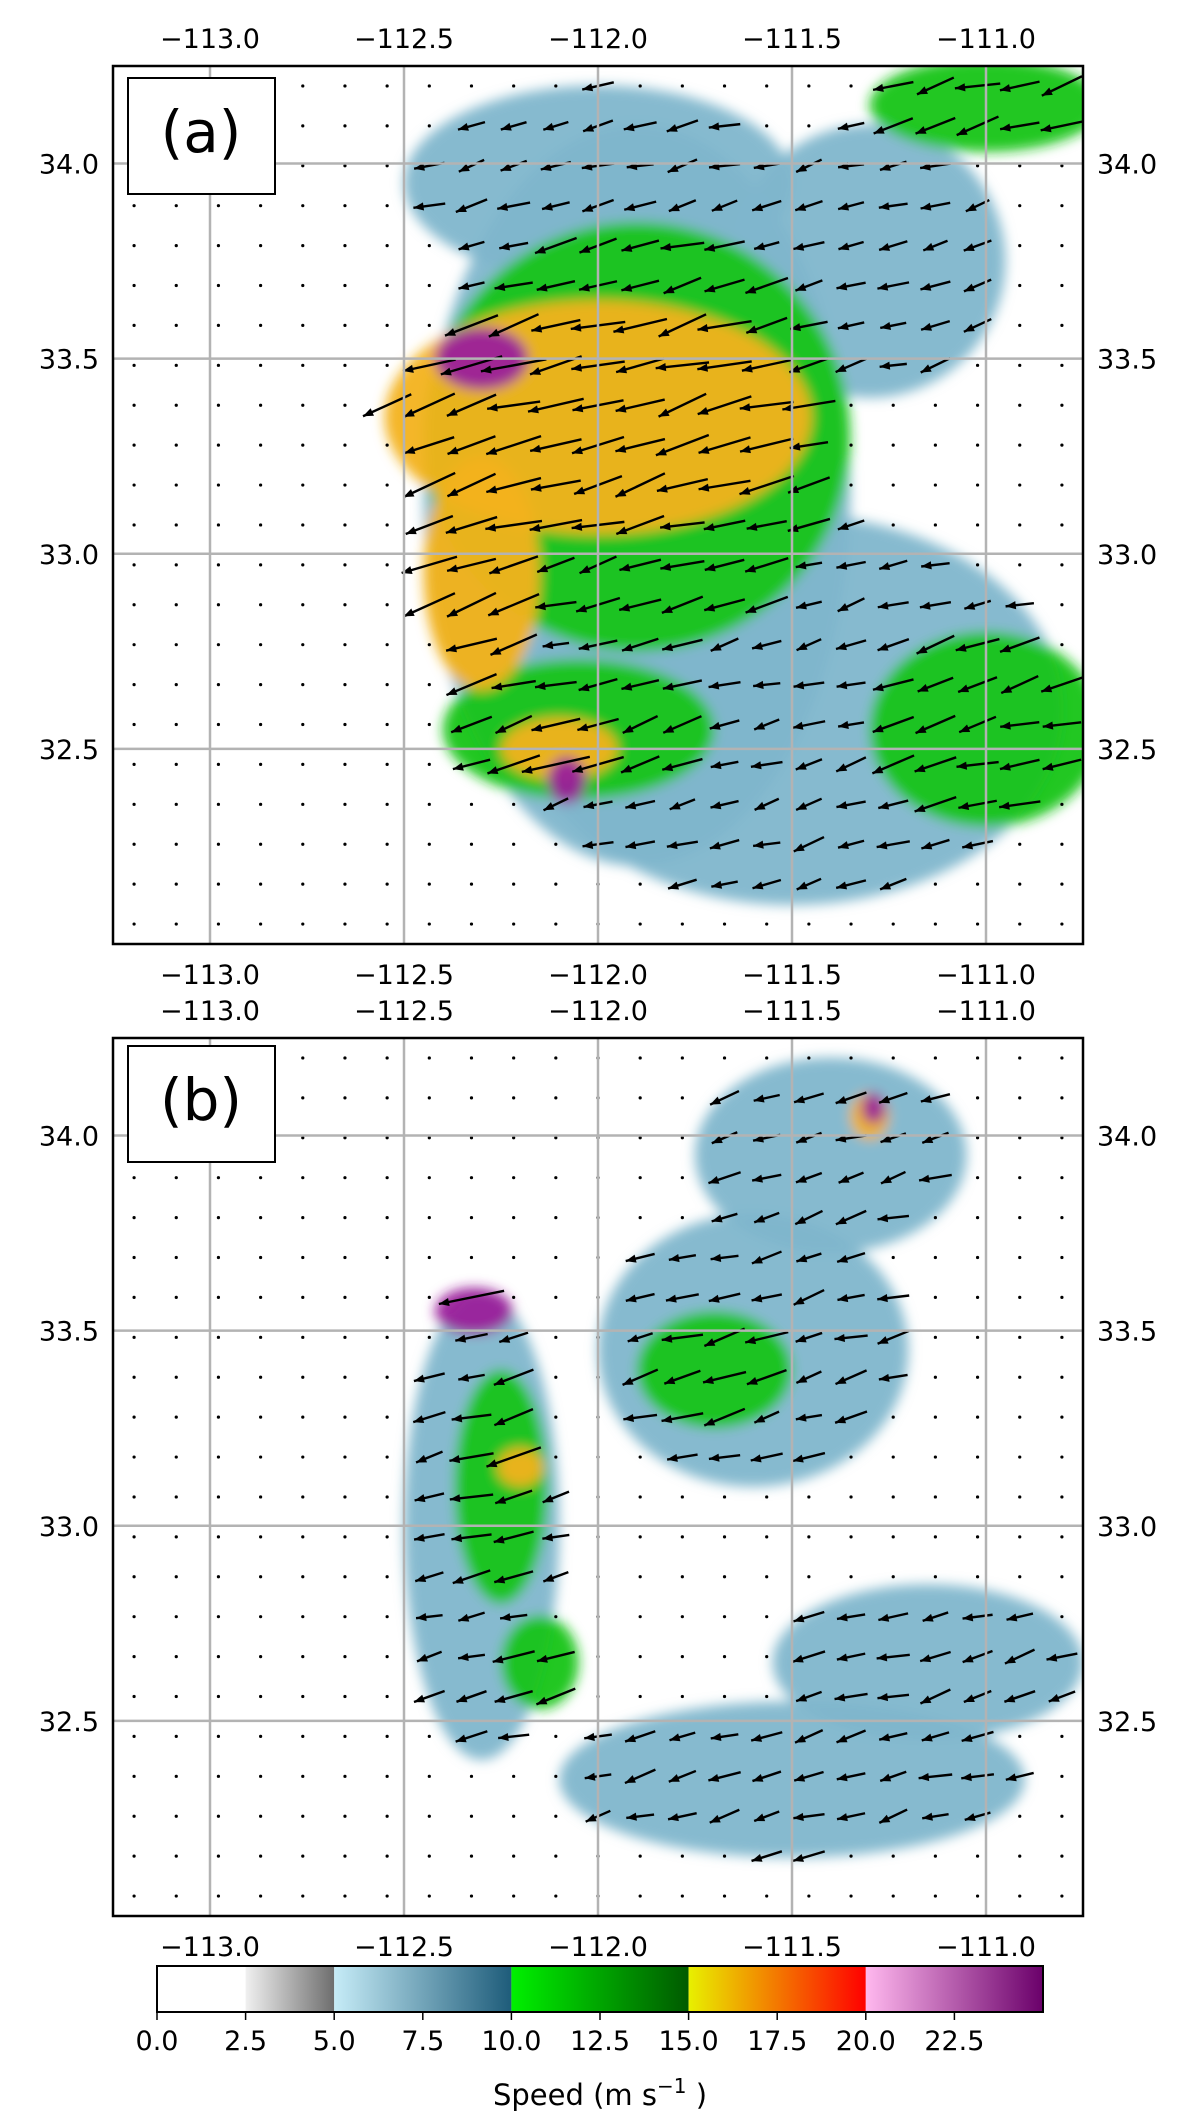  Describe the element at coordinates (831, 1155) in the screenshot. I see `speed-region-moderate` at that location.